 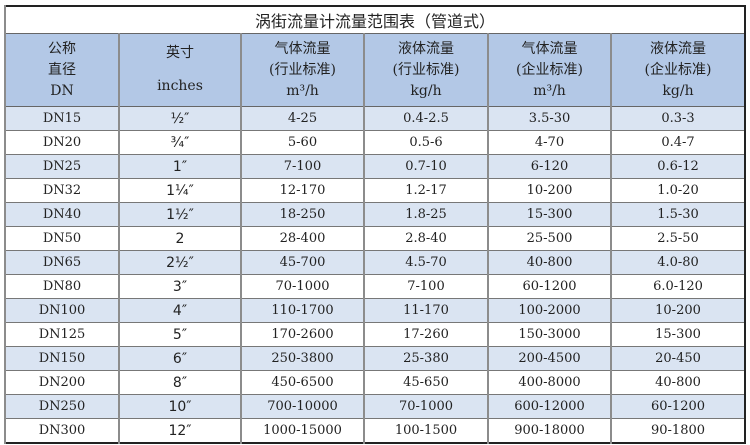 What do you see at coordinates (61, 238) in the screenshot?
I see `cell-dn: DN50` at bounding box center [61, 238].